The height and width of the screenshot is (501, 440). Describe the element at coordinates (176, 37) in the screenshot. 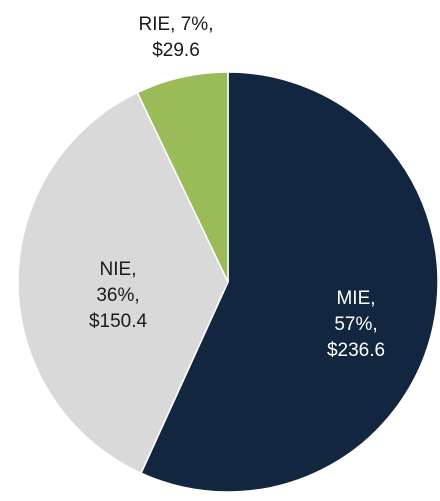

I see `data-label: RIE, 7%, $29.6` at that location.